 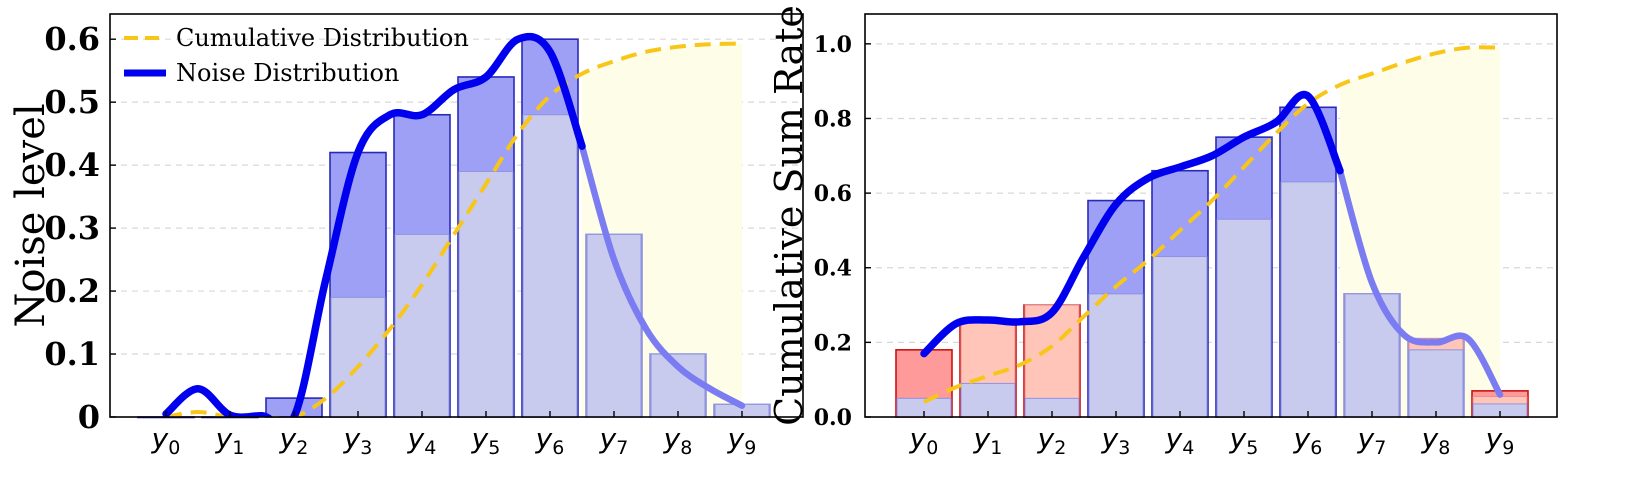 I want to click on y-tick-label: 0.5, so click(x=72, y=102).